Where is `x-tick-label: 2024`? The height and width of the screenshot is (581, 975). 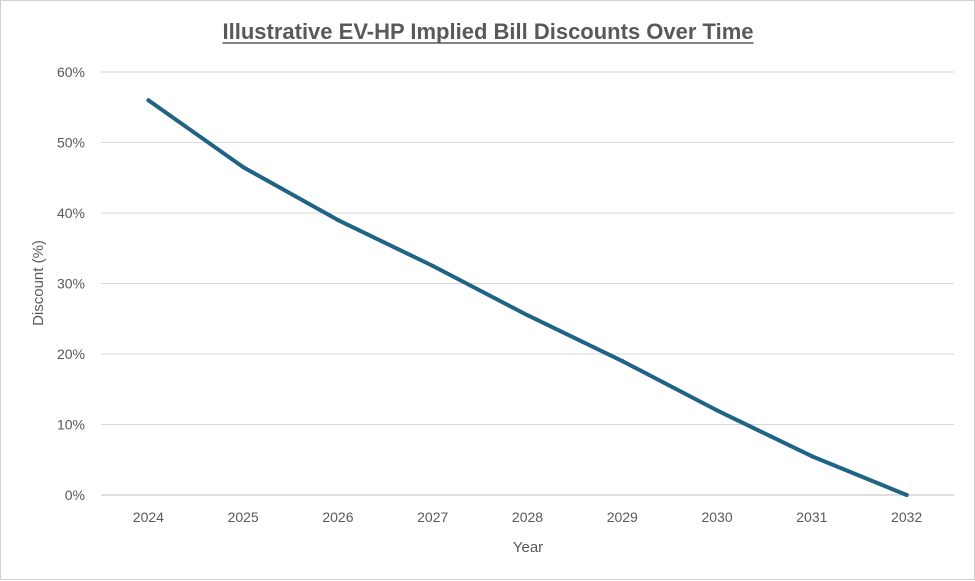 x-tick-label: 2024 is located at coordinates (148, 517).